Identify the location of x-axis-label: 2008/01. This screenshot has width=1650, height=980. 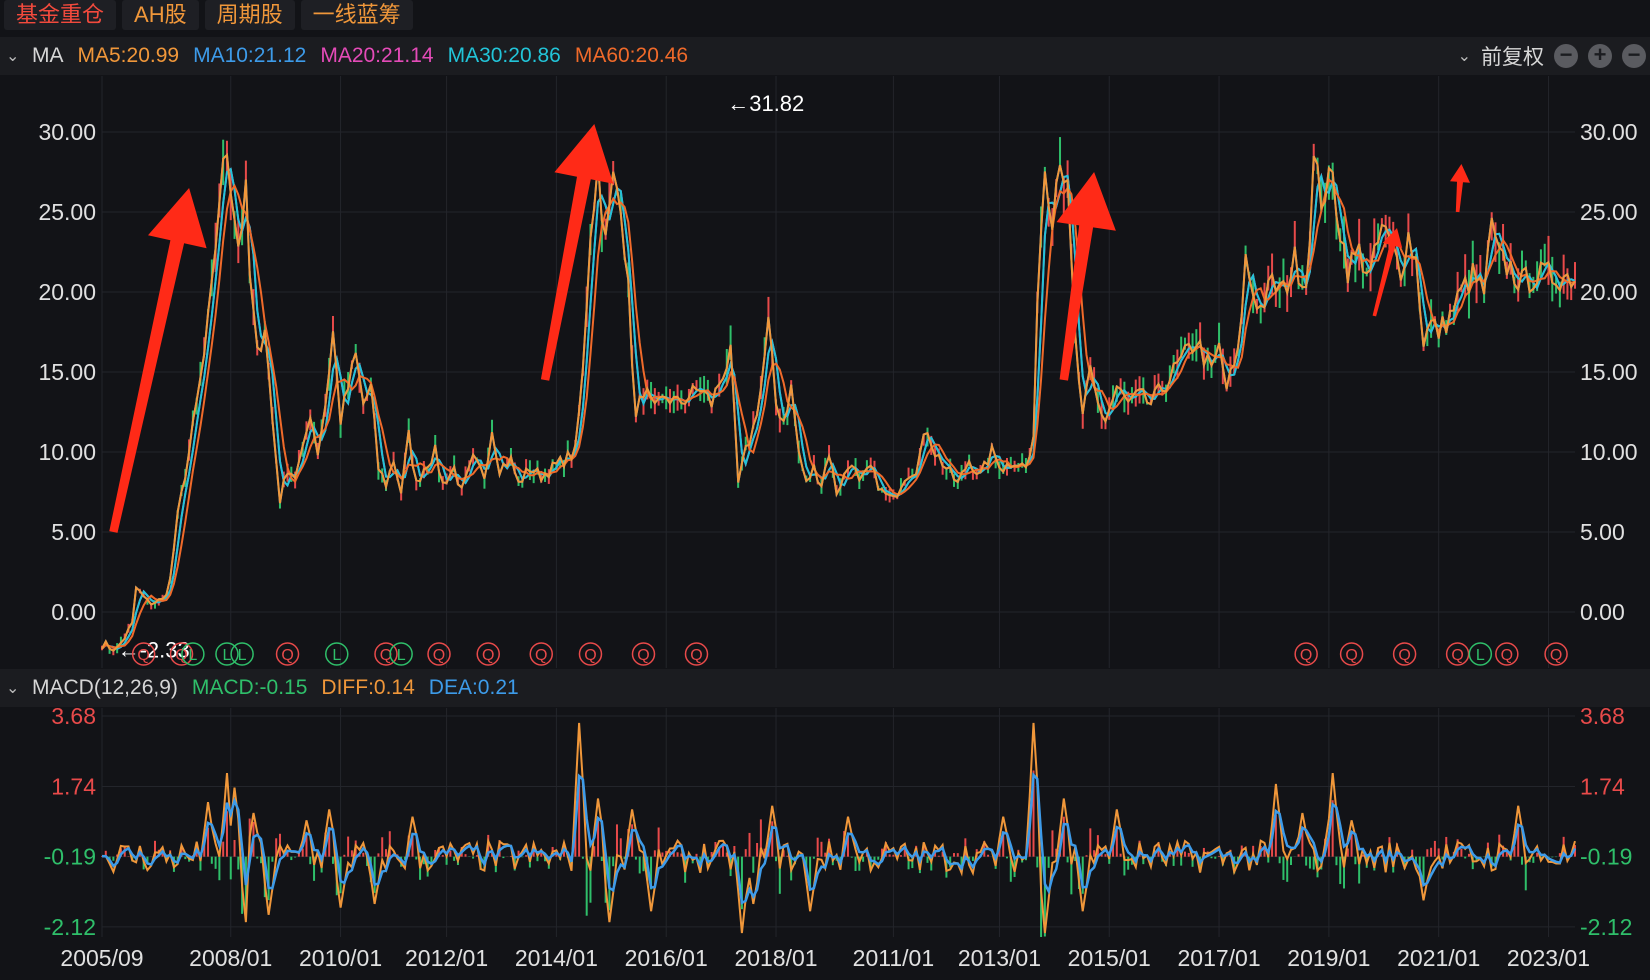
(230, 958).